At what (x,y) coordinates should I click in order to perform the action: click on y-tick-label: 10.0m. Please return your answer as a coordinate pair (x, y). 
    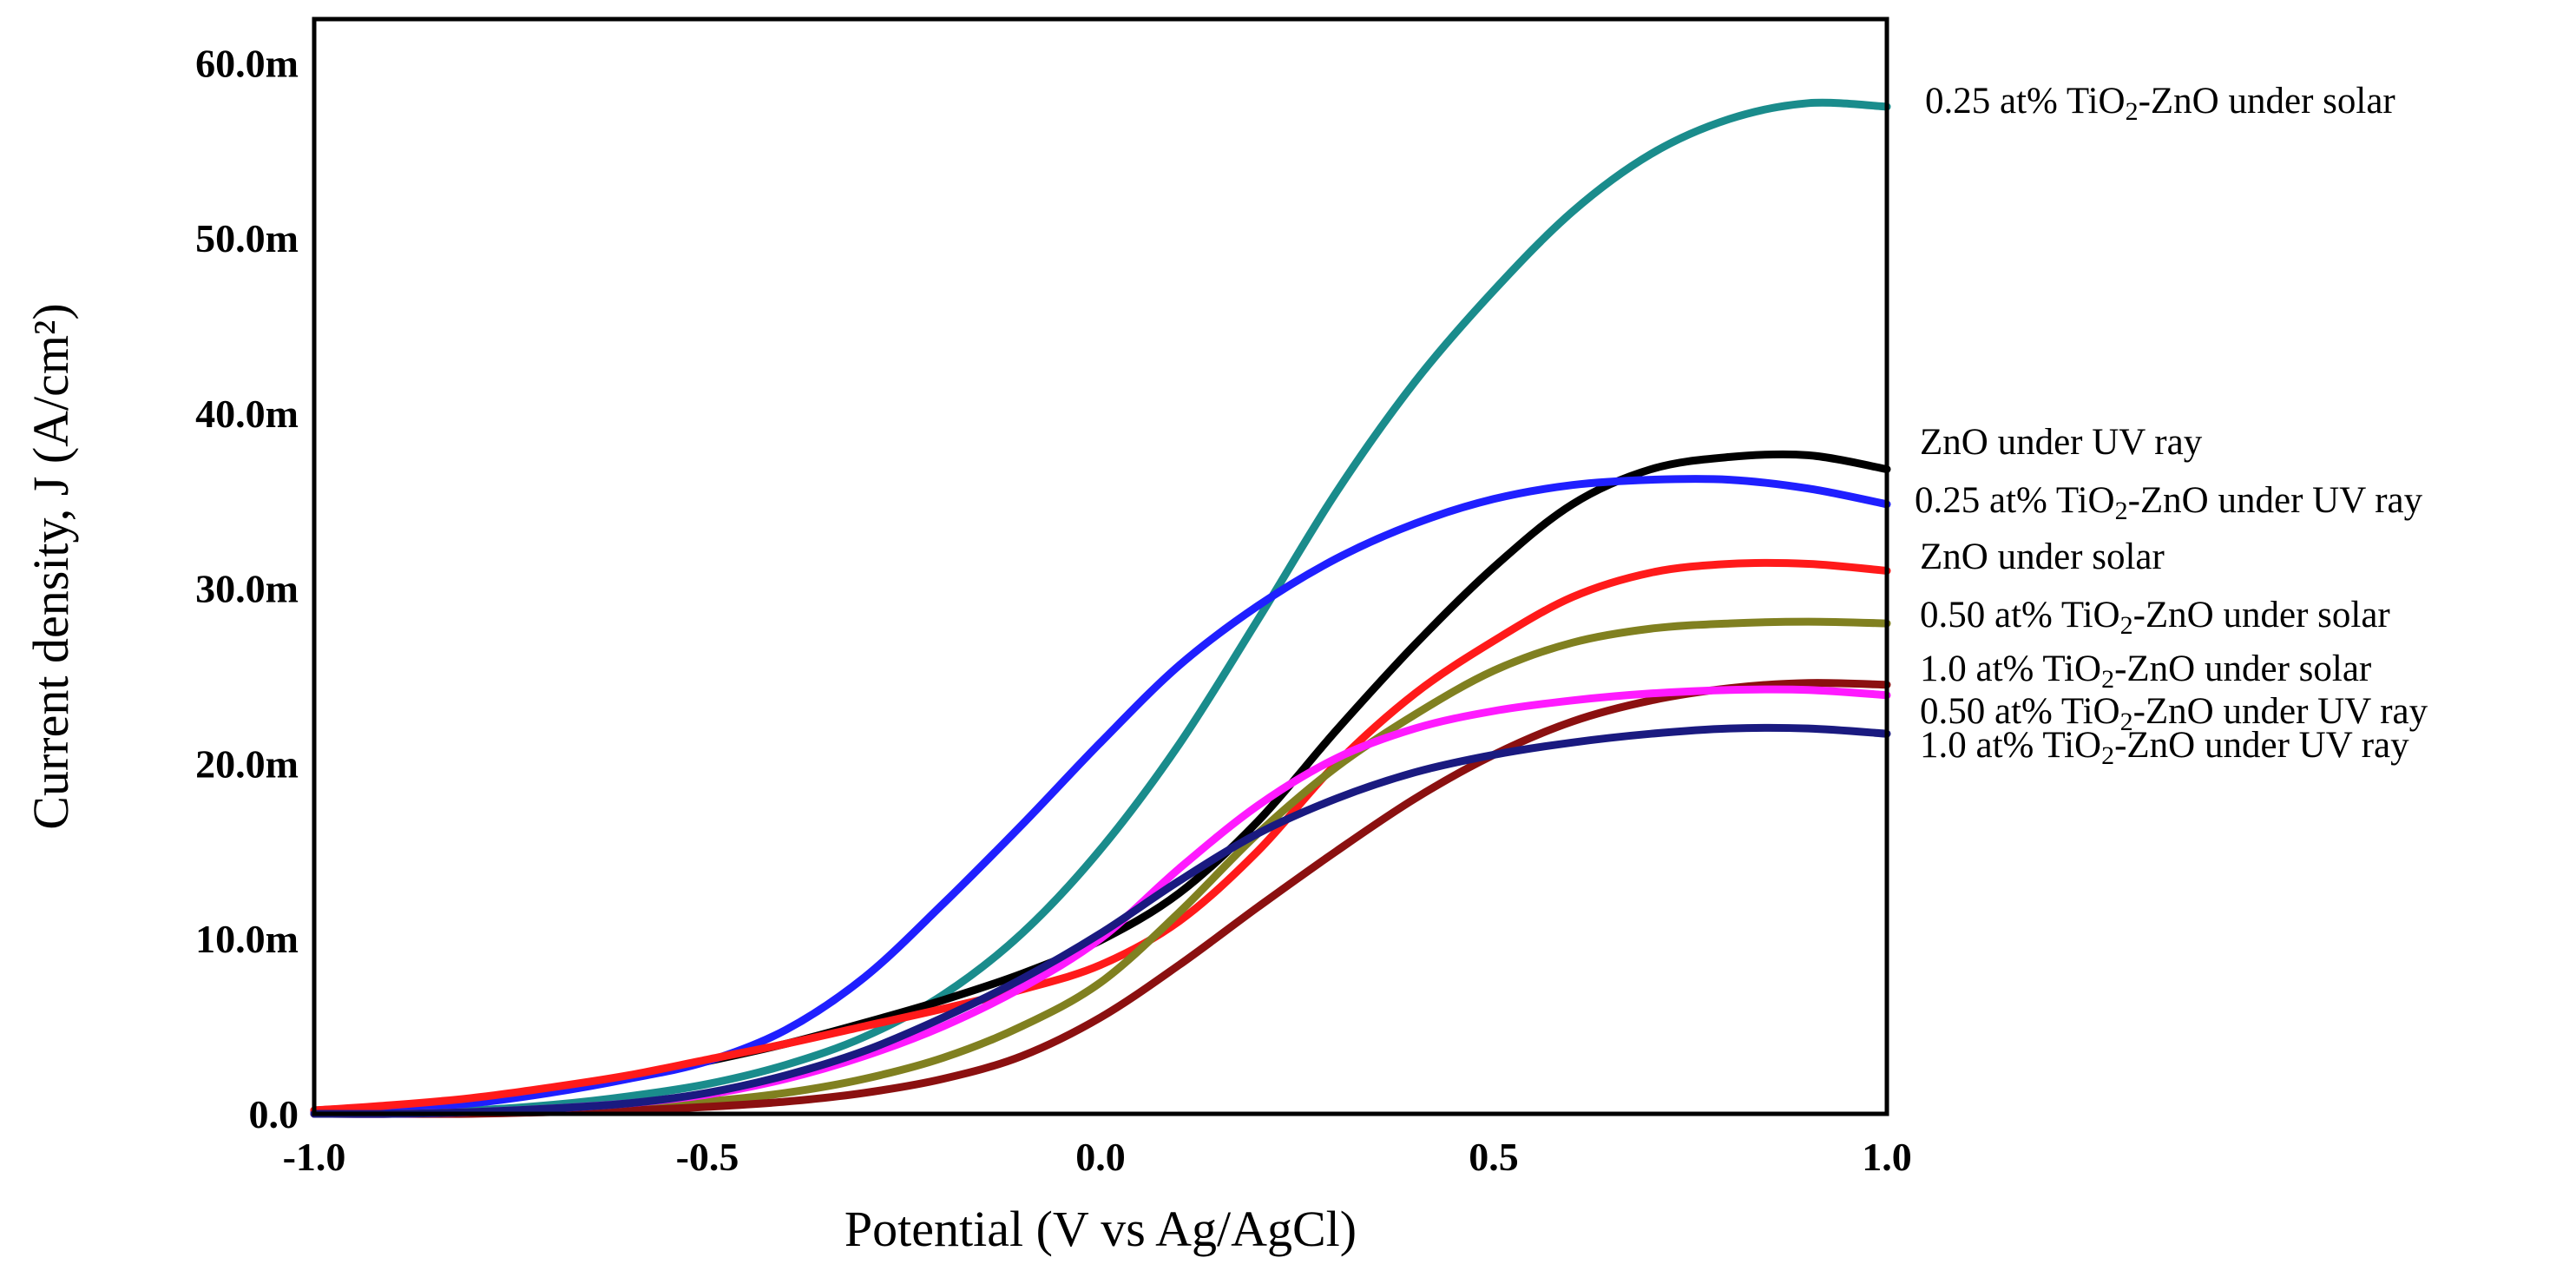
    Looking at the image, I should click on (247, 939).